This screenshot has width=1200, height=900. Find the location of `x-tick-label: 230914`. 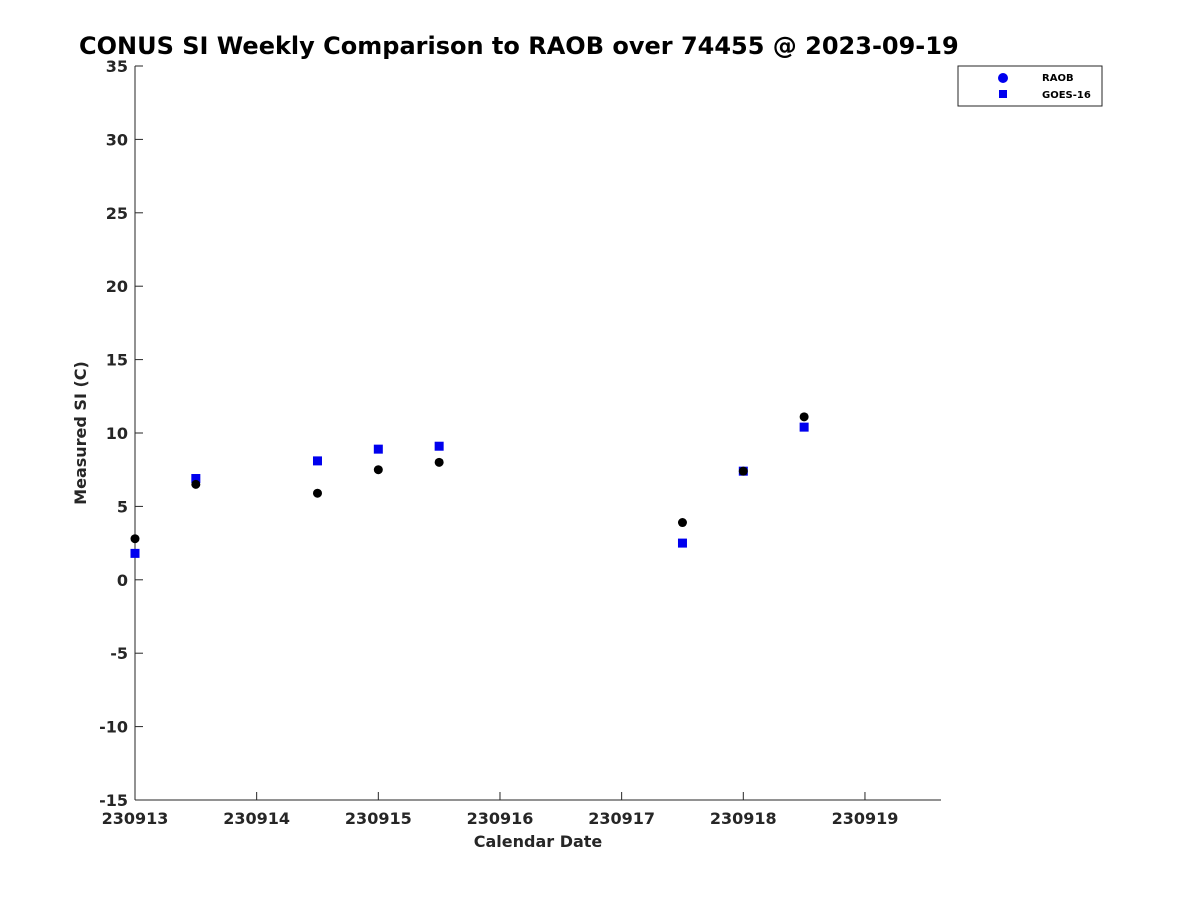

x-tick-label: 230914 is located at coordinates (256, 818).